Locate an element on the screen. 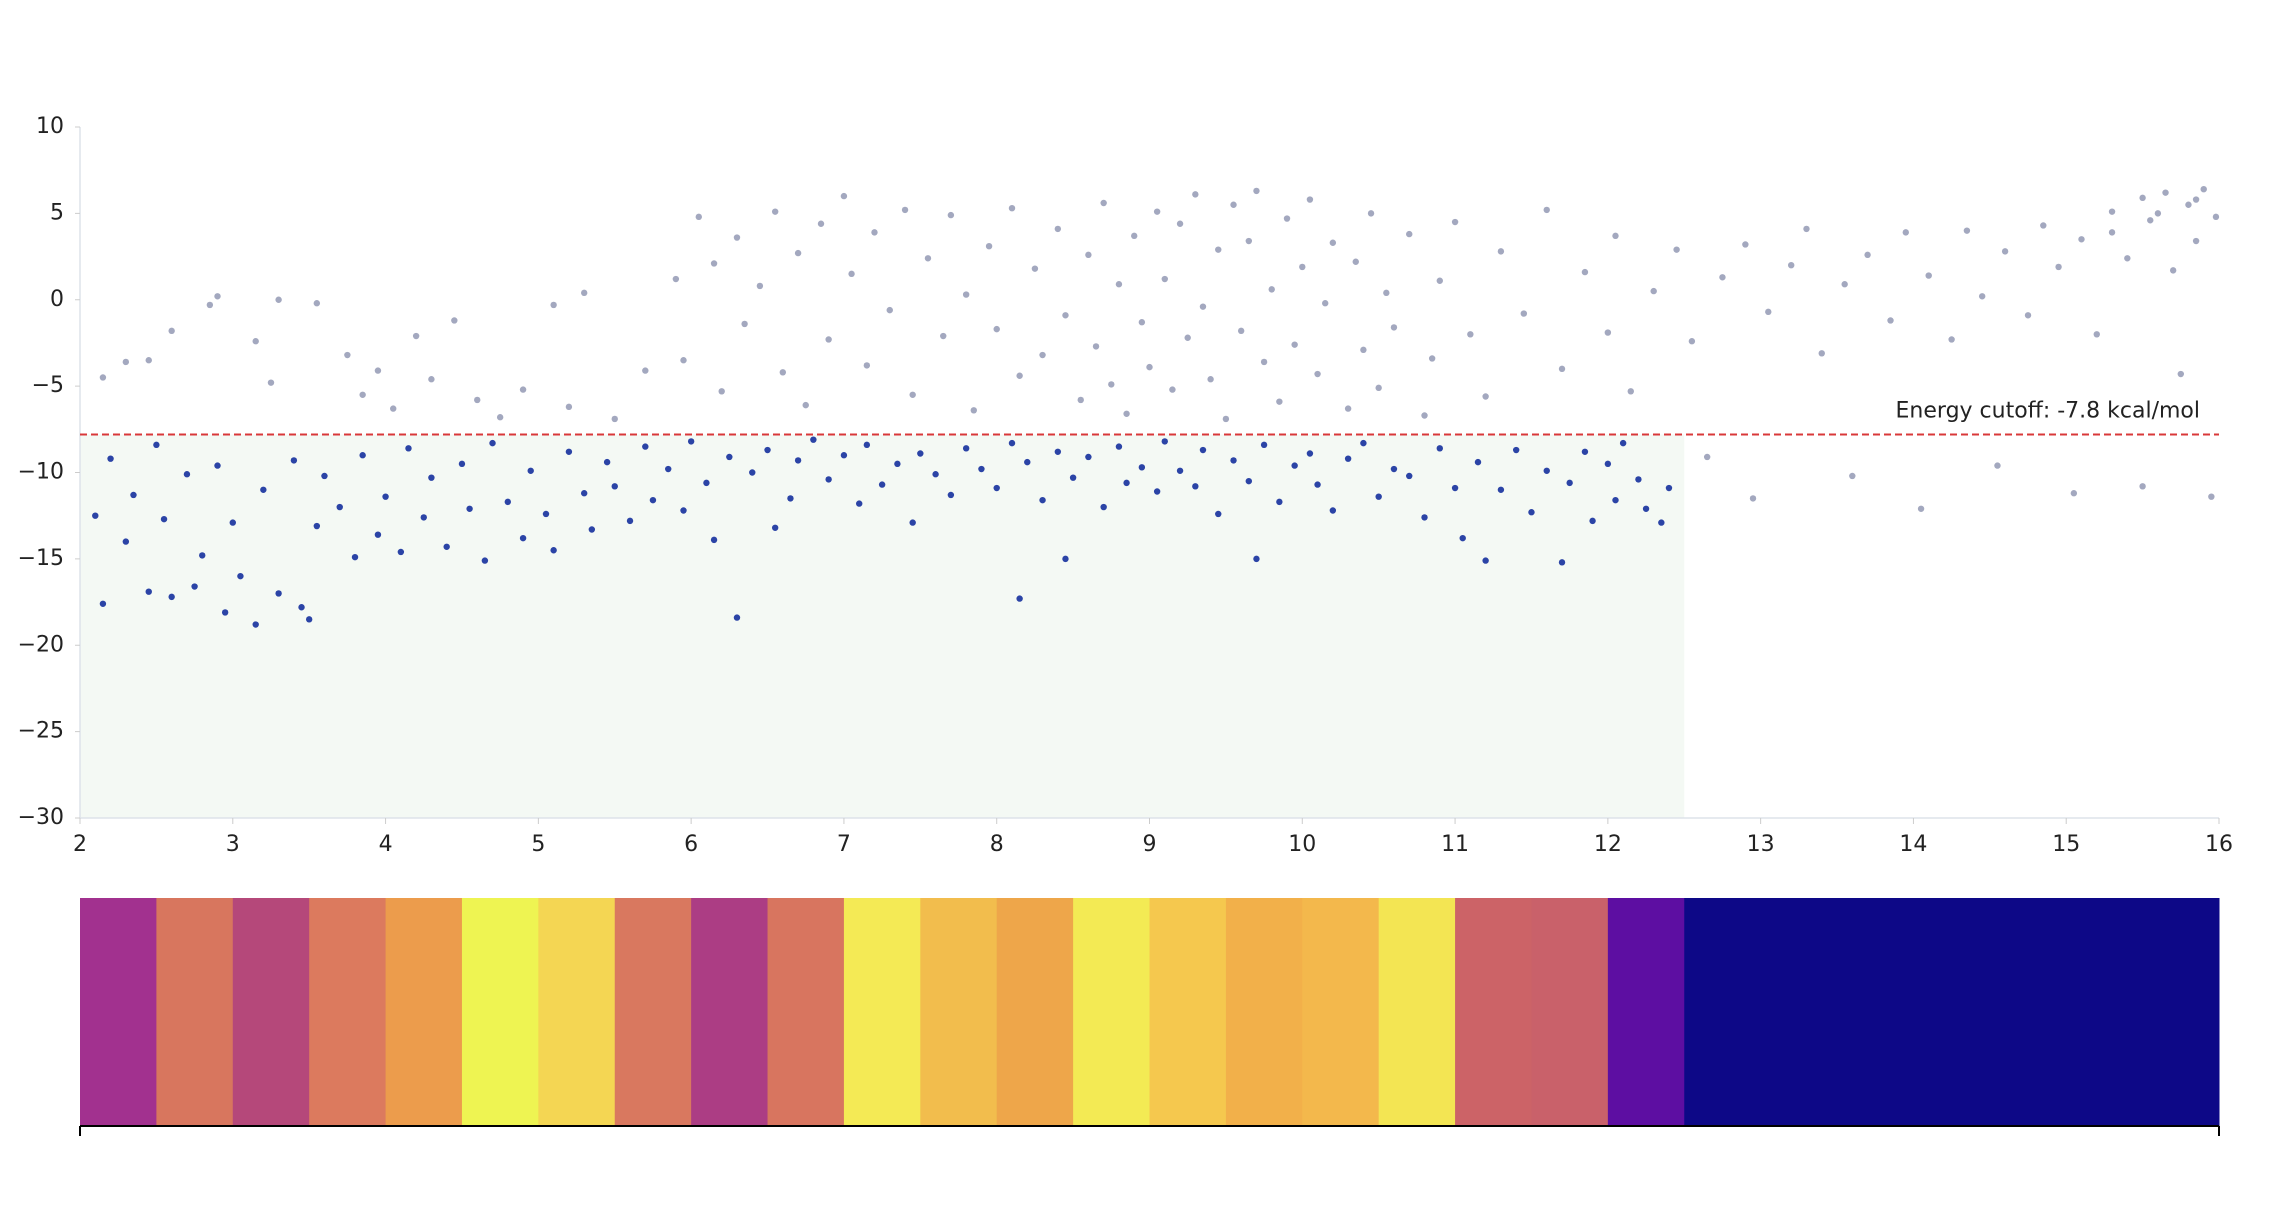 The width and height of the screenshot is (2270, 1216). y-tick-label: 0 is located at coordinates (57, 299).